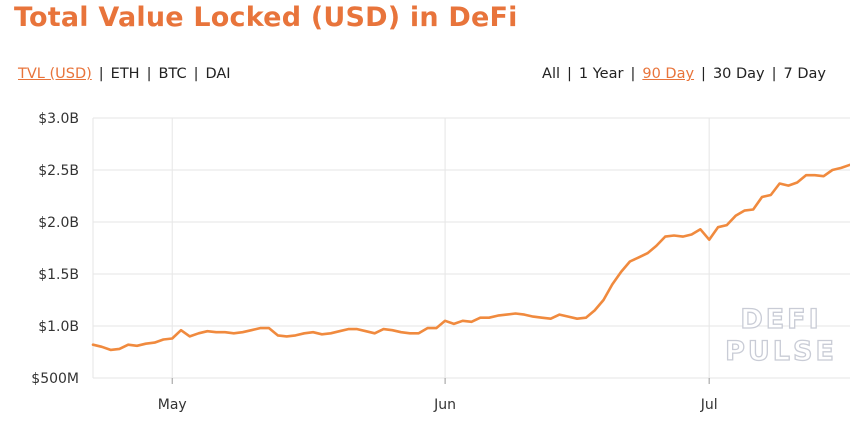 The height and width of the screenshot is (426, 850). What do you see at coordinates (58, 327) in the screenshot?
I see `y-tick-label: $1.0B` at bounding box center [58, 327].